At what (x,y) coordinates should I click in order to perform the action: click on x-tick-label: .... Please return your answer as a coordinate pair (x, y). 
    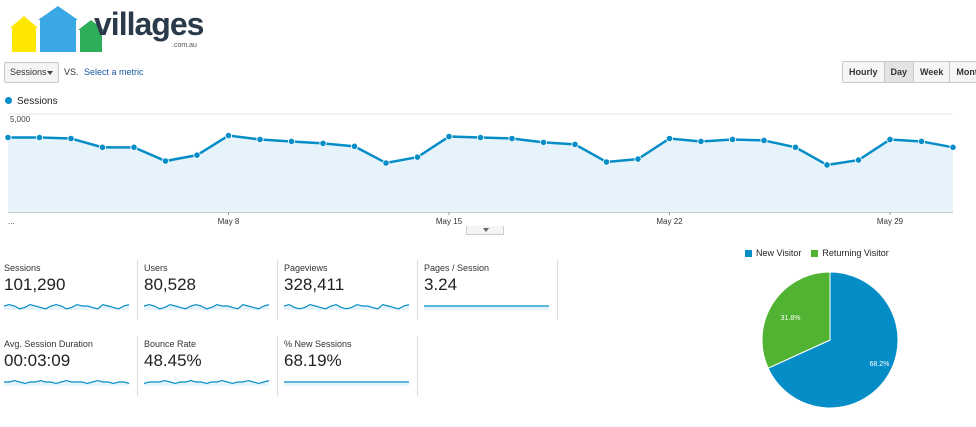
    Looking at the image, I should click on (11, 221).